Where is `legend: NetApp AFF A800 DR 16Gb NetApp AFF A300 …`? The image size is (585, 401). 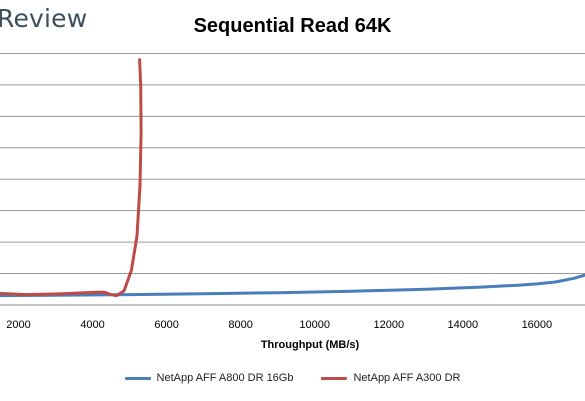 legend: NetApp AFF A800 DR 16Gb NetApp AFF A300 … is located at coordinates (292, 378).